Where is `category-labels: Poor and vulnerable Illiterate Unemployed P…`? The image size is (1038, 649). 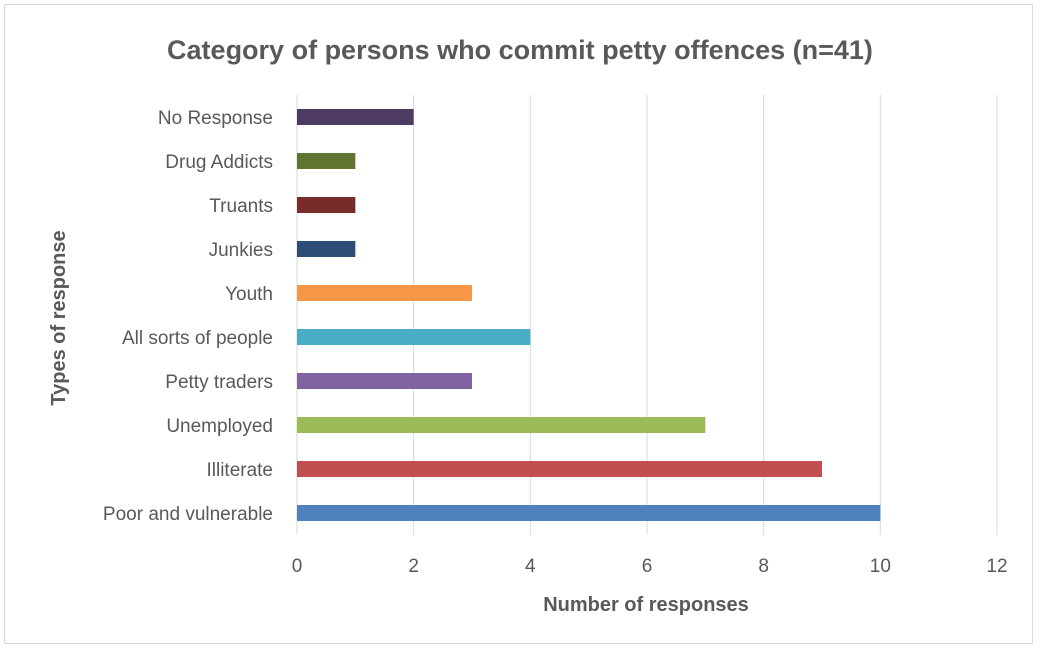 category-labels: Poor and vulnerable Illiterate Unemployed P… is located at coordinates (188, 316).